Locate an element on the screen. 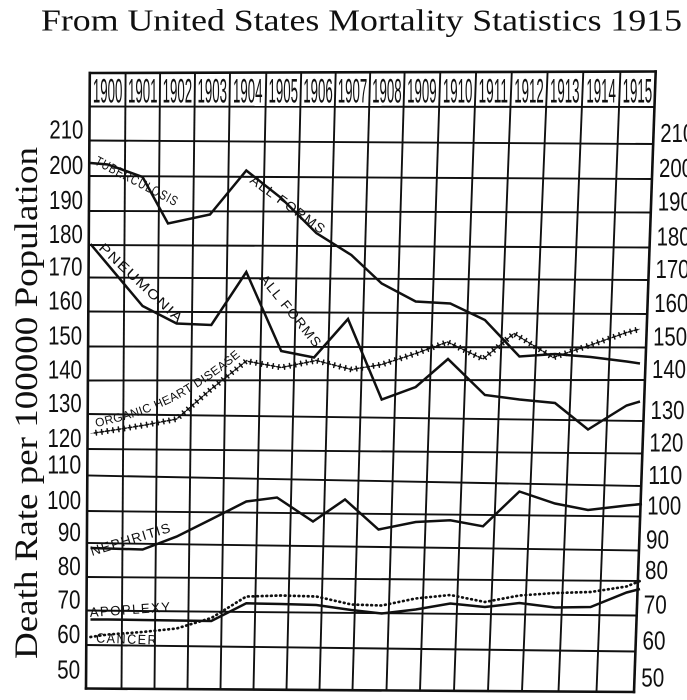  svg-text: CANCER is located at coordinates (127, 639).